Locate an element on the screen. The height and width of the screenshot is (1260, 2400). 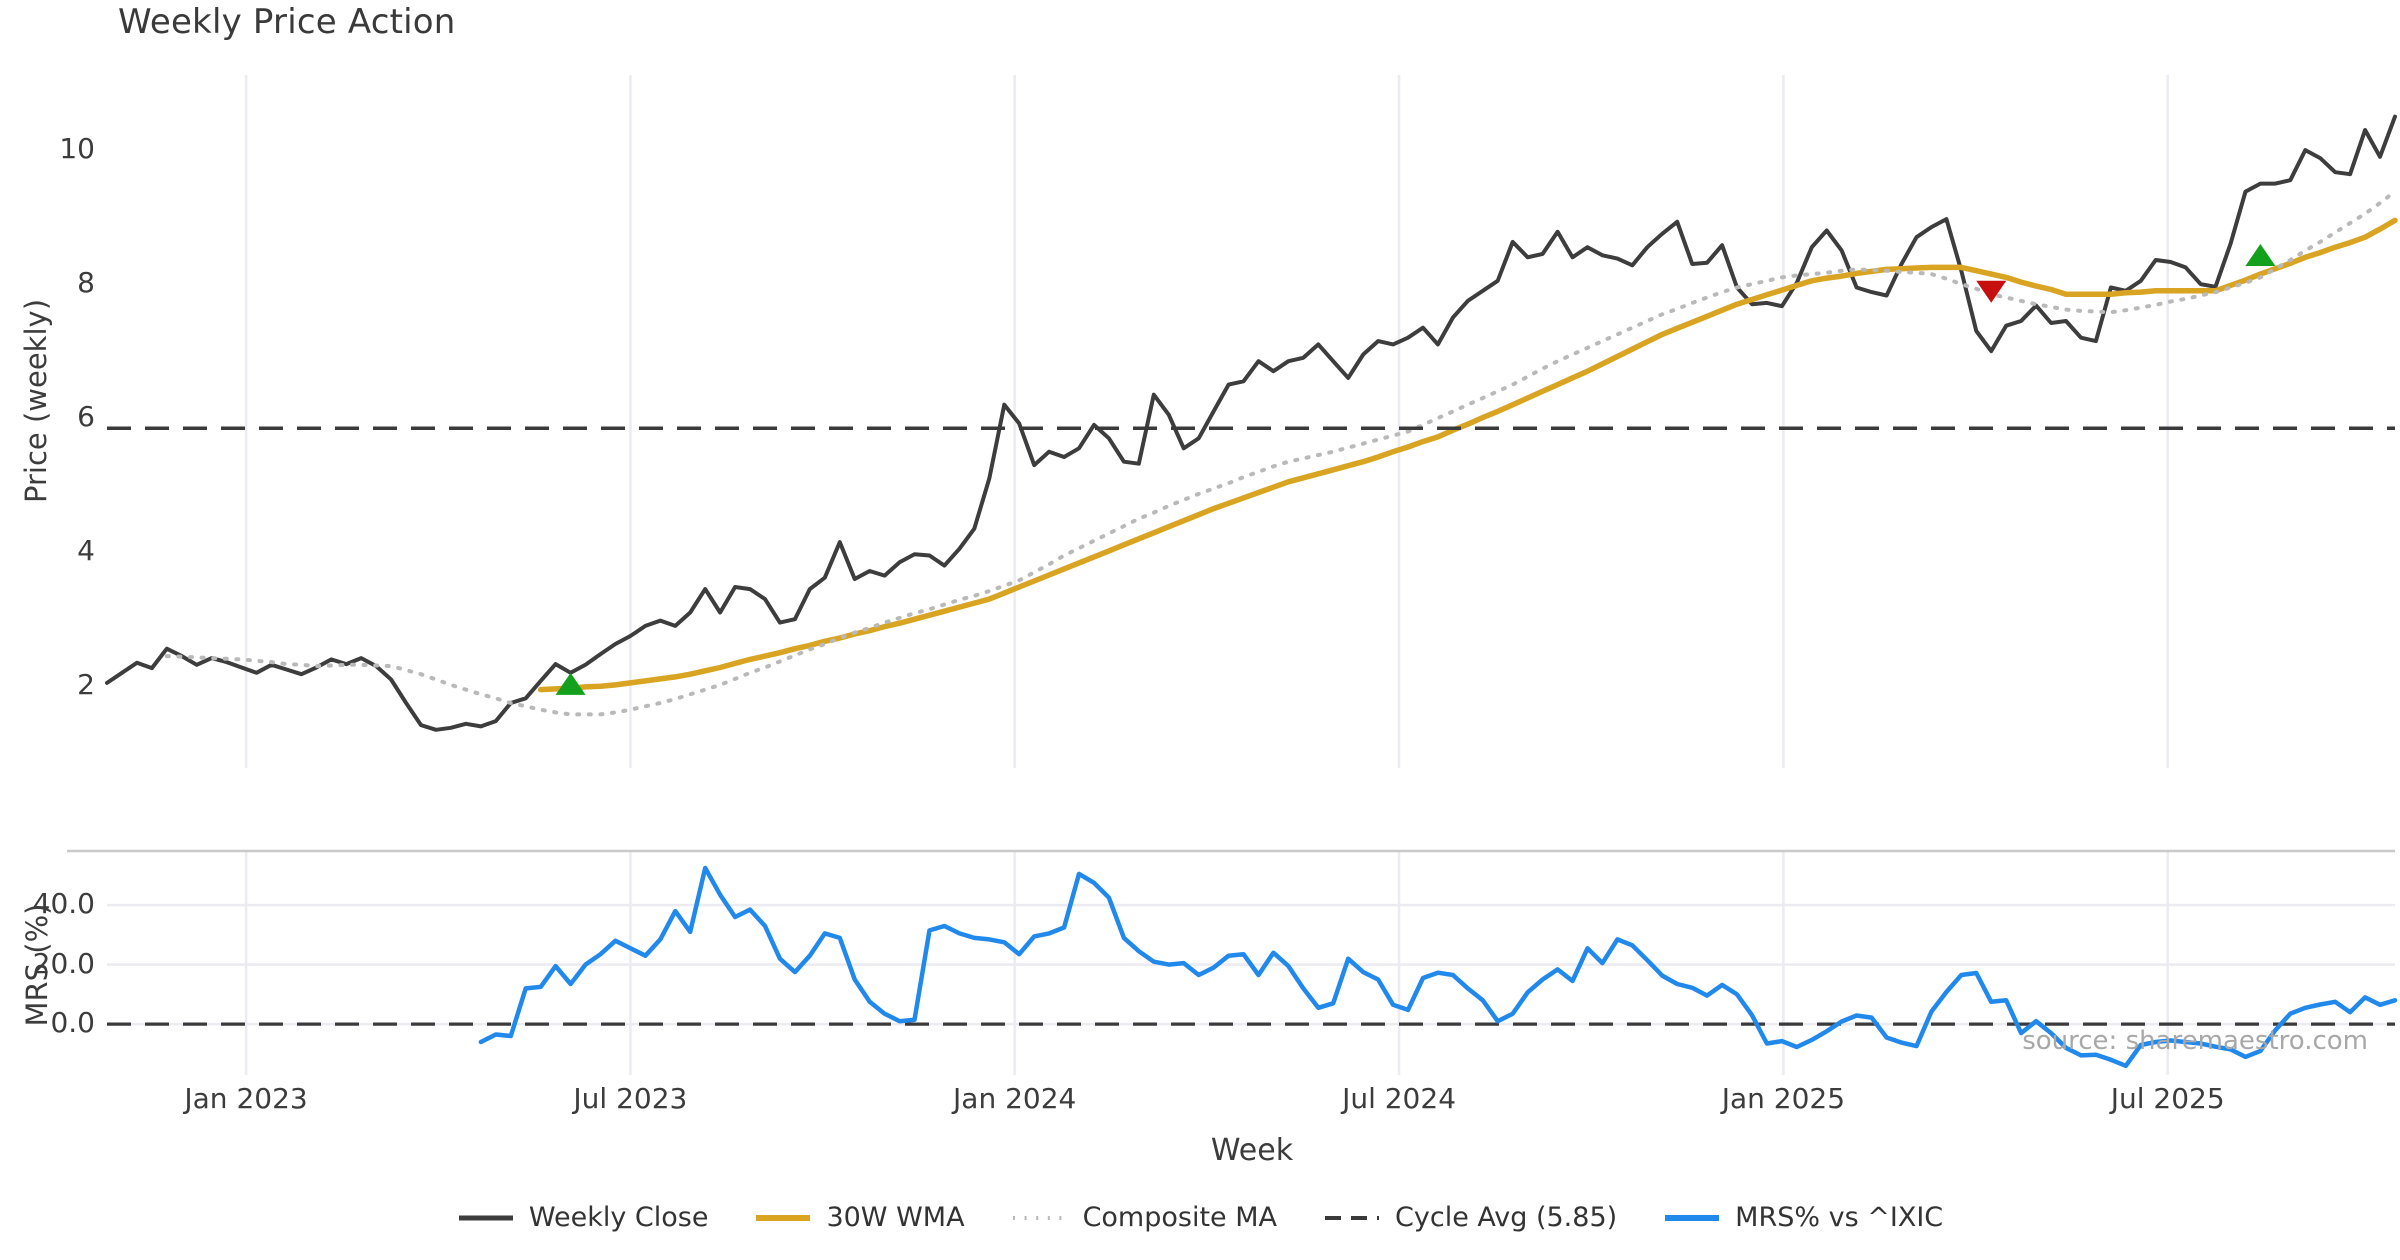
legend-item: 30W WMA is located at coordinates (859, 1217).